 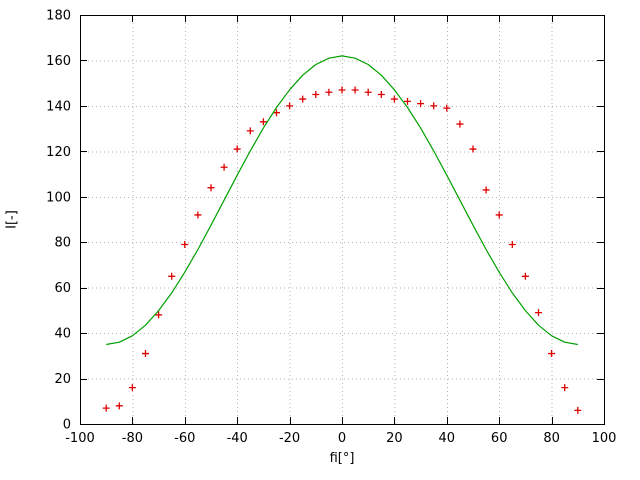 I want to click on x-tick-label: -80, so click(x=132, y=438).